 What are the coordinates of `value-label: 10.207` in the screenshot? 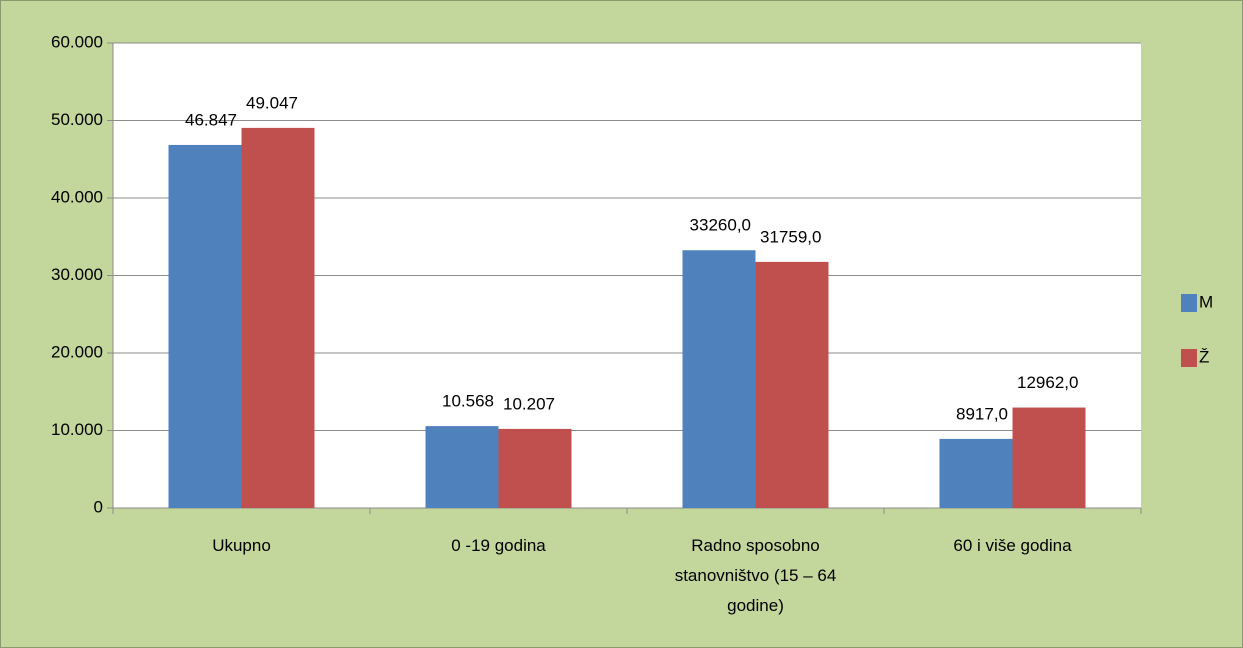 It's located at (529, 403).